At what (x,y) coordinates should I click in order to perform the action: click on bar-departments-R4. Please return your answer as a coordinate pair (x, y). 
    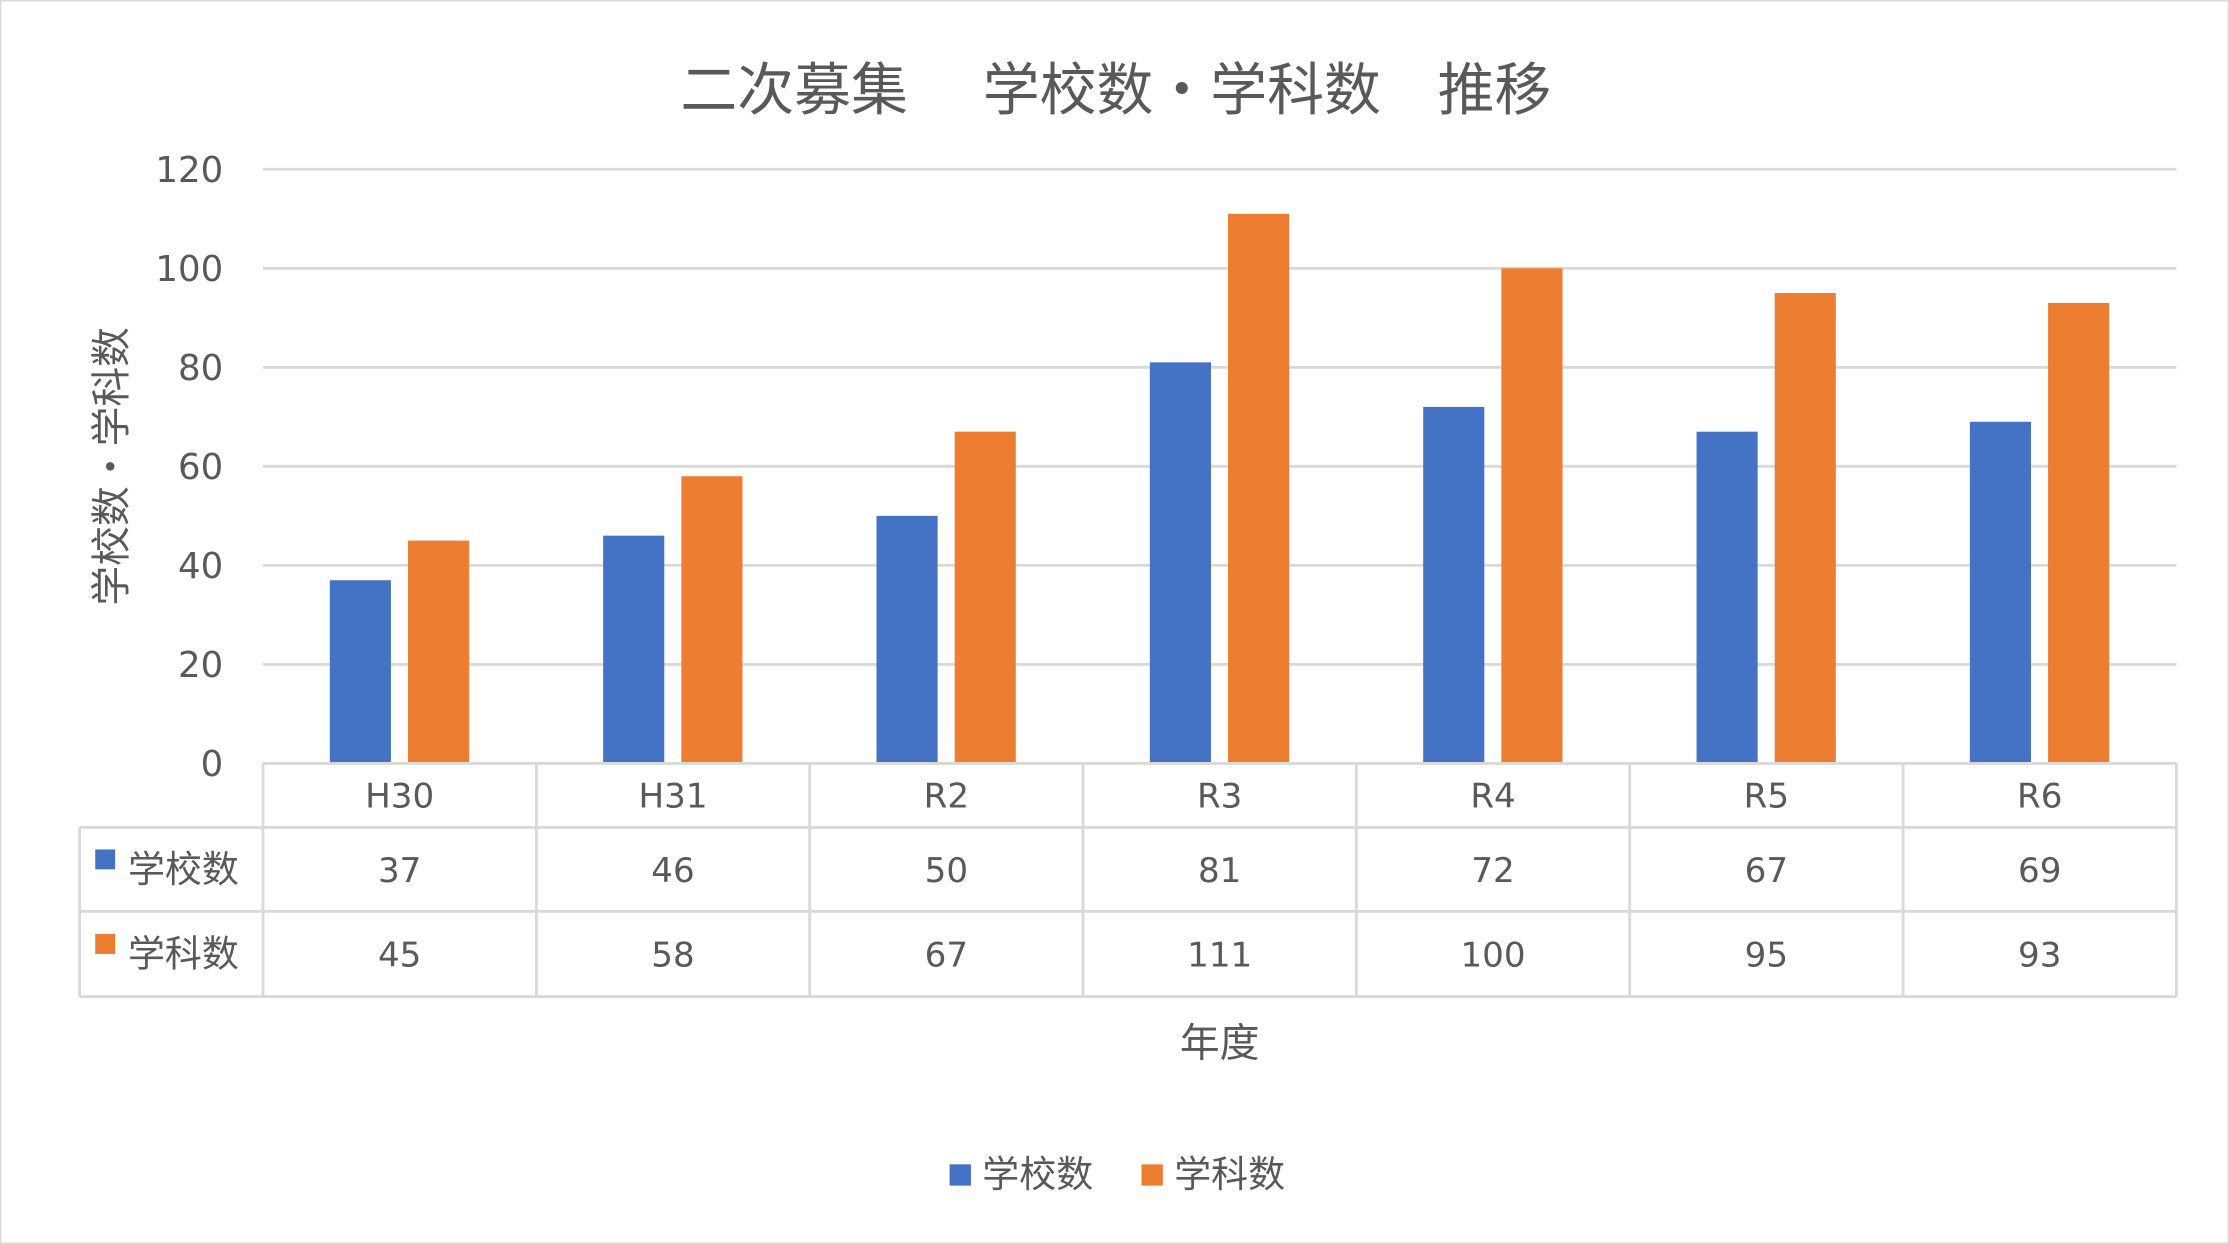
    Looking at the image, I should click on (1532, 516).